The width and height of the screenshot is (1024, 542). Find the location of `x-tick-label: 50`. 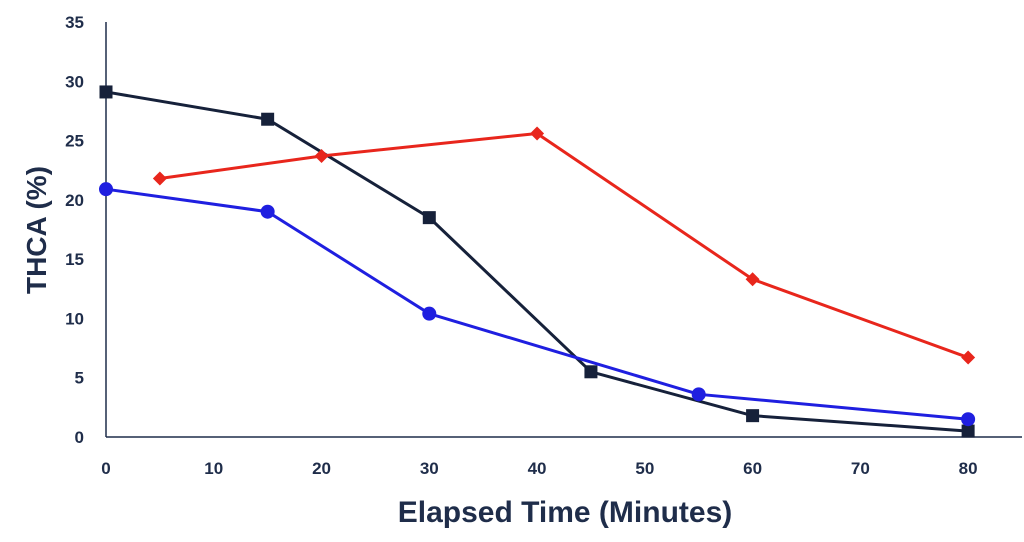

x-tick-label: 50 is located at coordinates (644, 468).